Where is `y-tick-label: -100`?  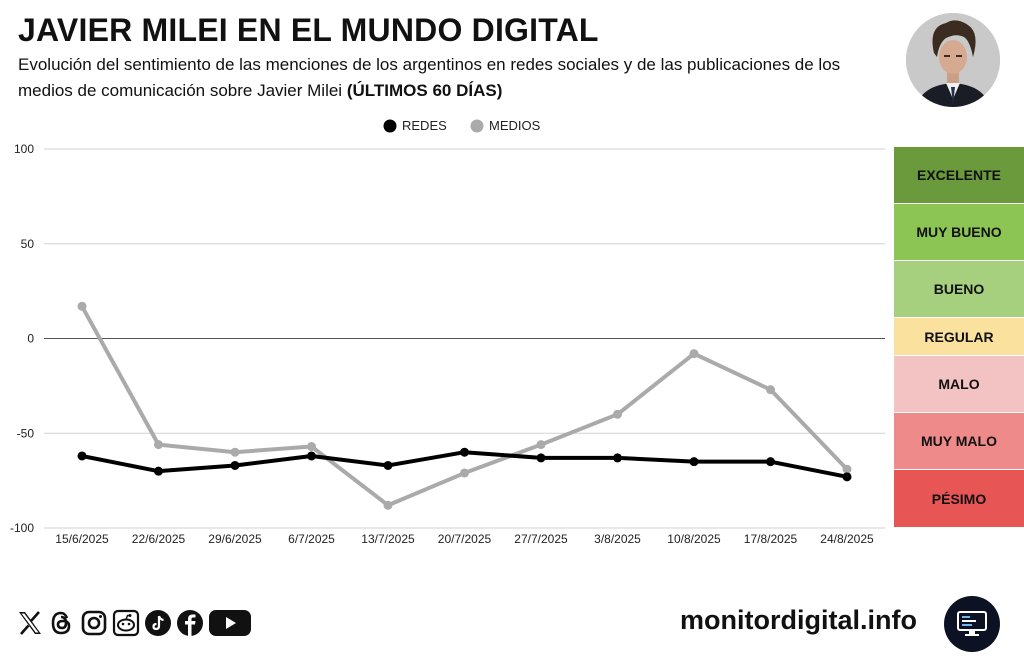 y-tick-label: -100 is located at coordinates (22, 528).